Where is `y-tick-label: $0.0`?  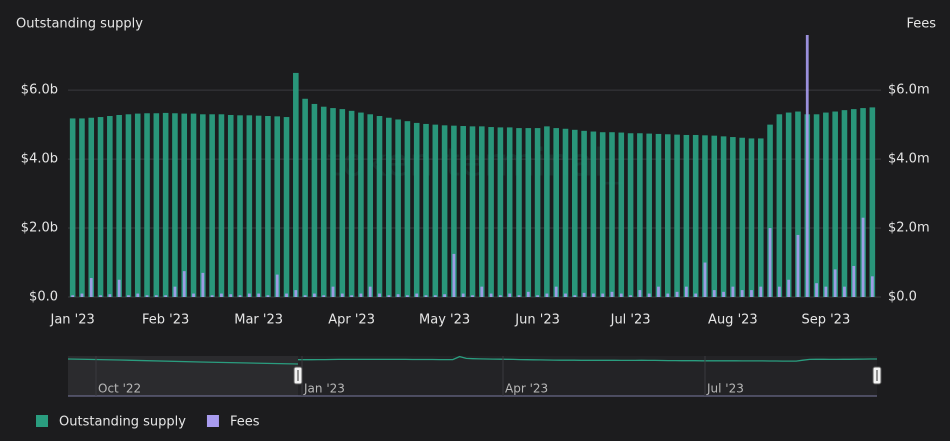
y-tick-label: $0.0 is located at coordinates (43, 297).